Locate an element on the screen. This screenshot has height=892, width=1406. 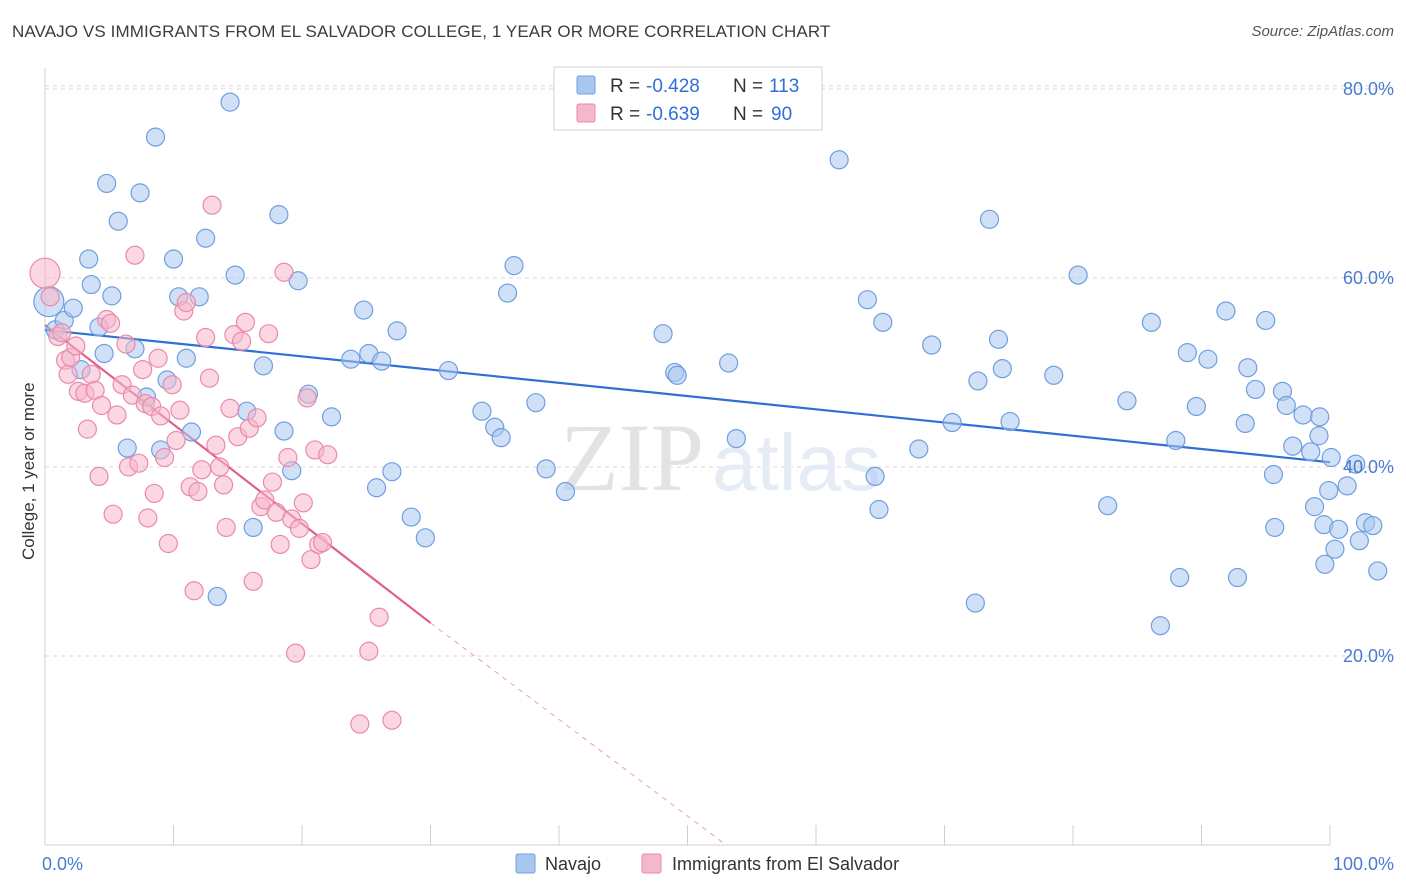
legend-n-value-navajo: 113 is located at coordinates (784, 86).